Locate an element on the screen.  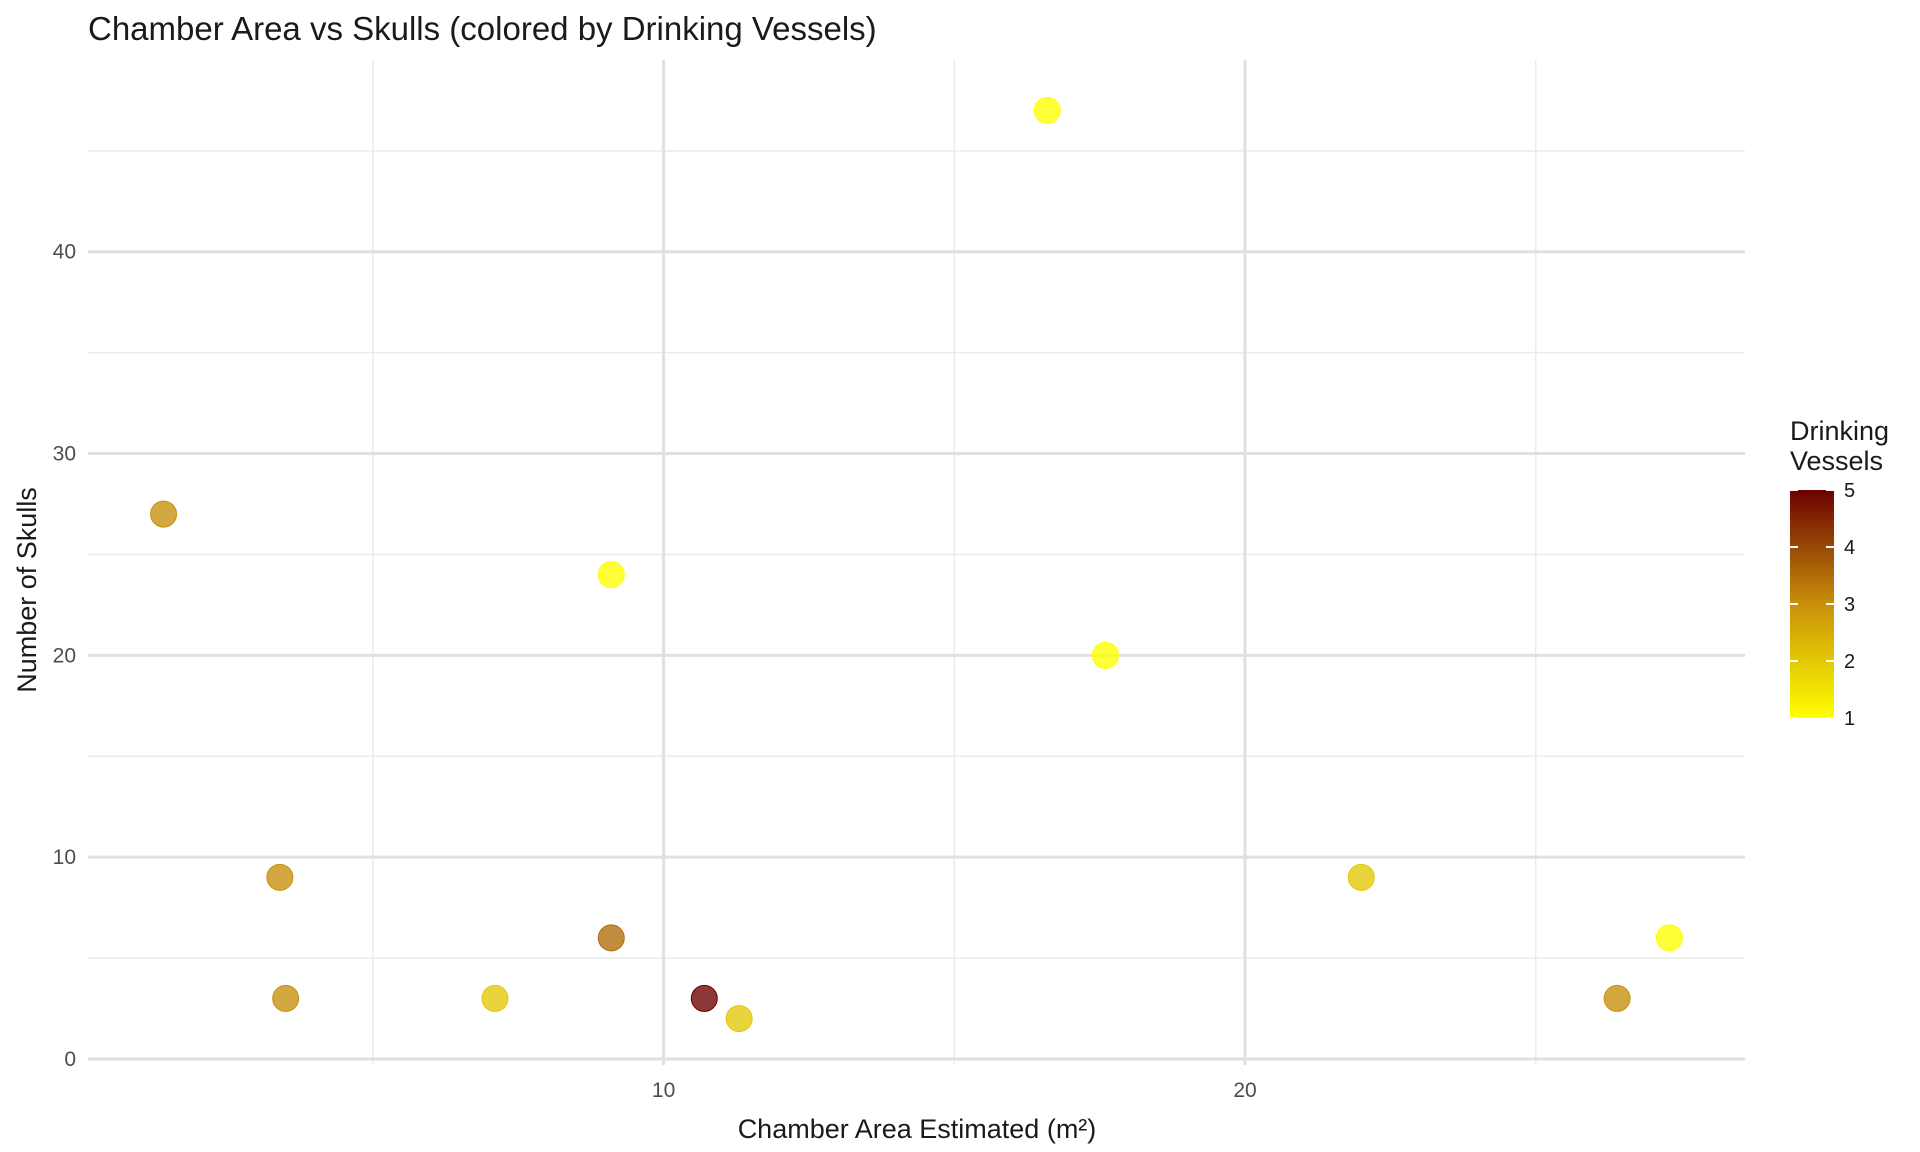
y-tick-label: 20 is located at coordinates (64, 655).